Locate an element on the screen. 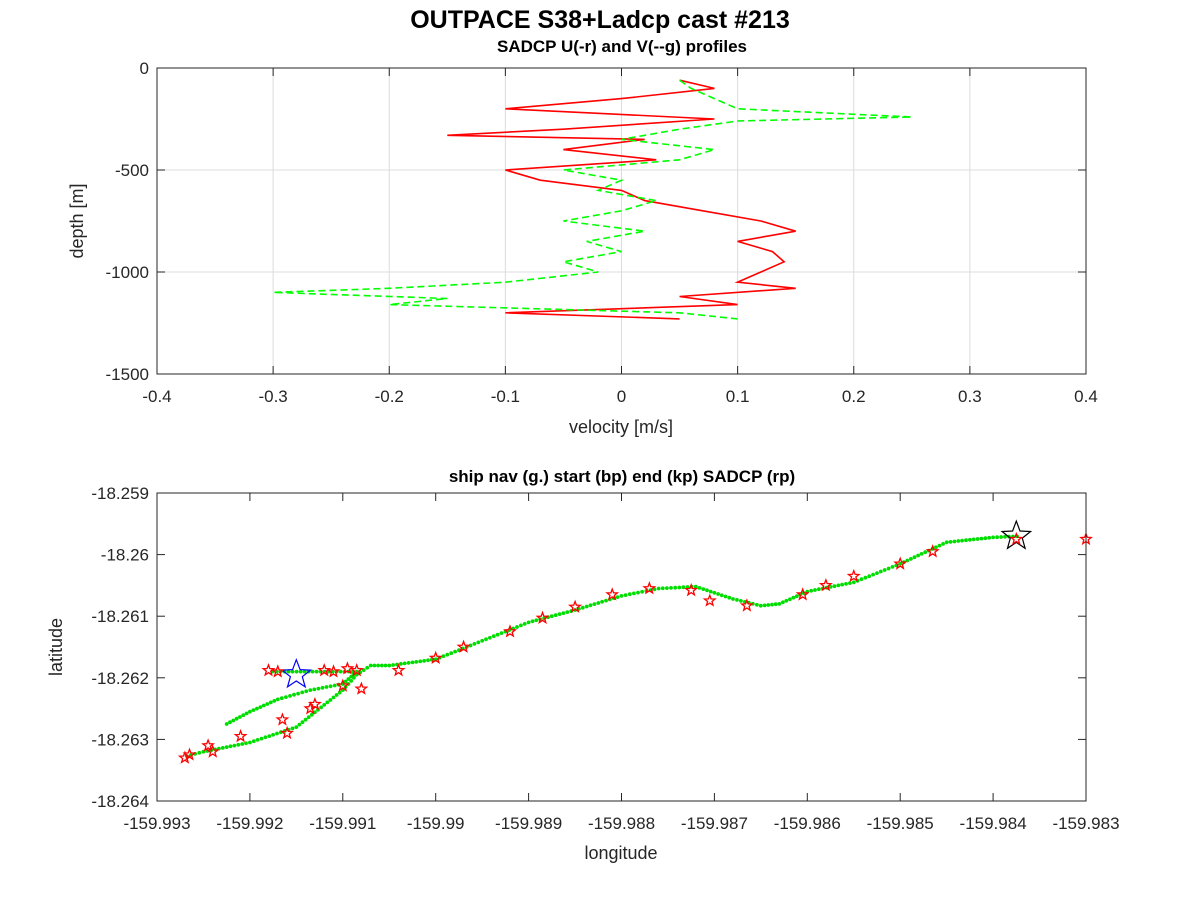 The height and width of the screenshot is (900, 1200). ship-nav-xtick-label: -159.991 is located at coordinates (342, 823).